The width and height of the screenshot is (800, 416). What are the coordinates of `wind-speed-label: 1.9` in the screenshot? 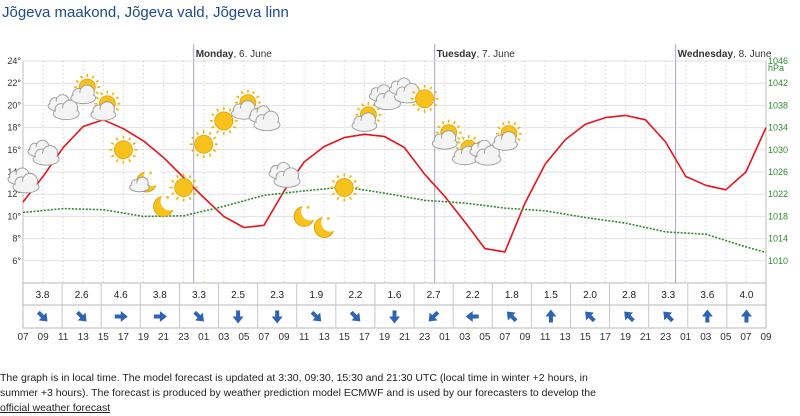 It's located at (316, 295).